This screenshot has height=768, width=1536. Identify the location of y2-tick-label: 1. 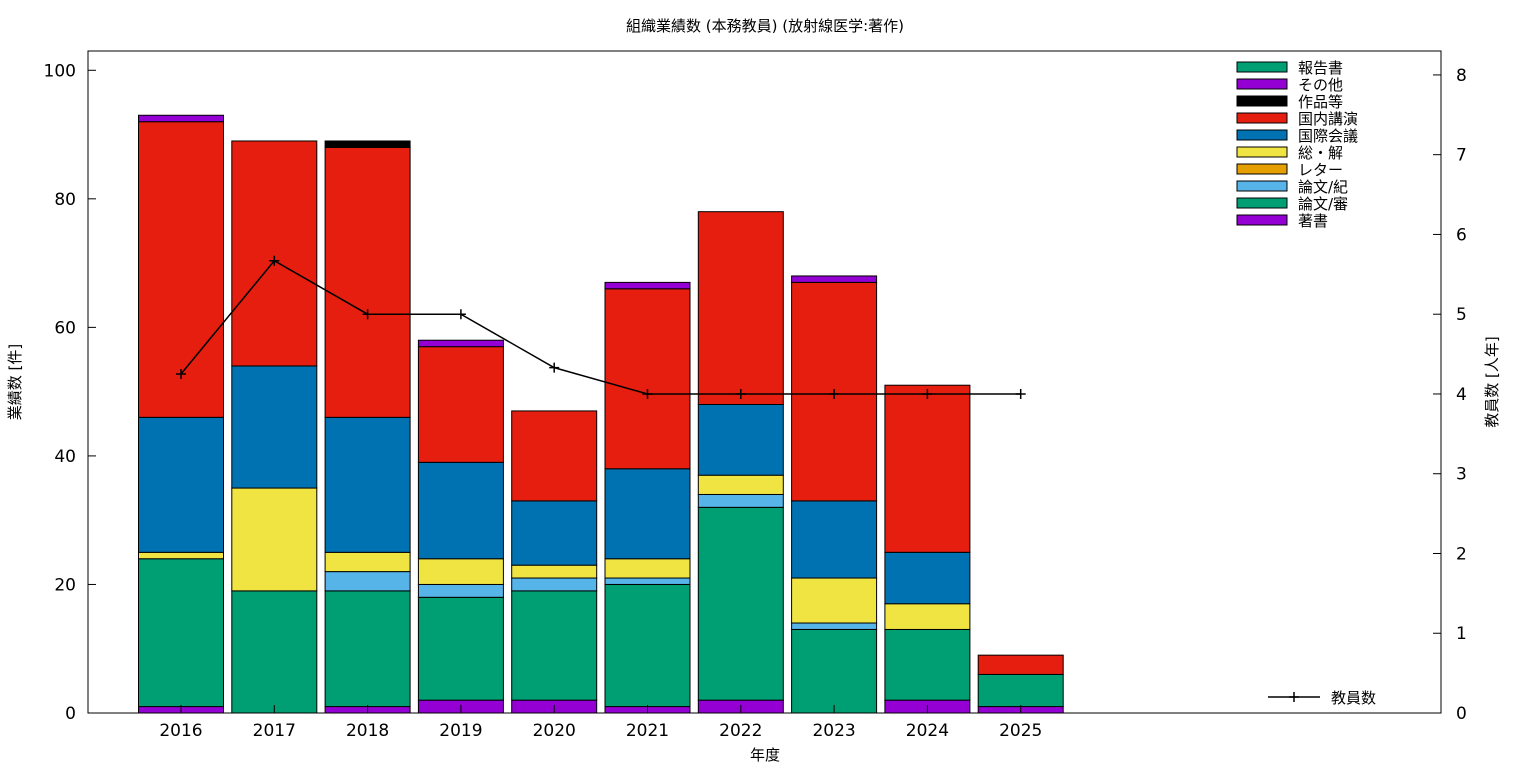
(1461, 634).